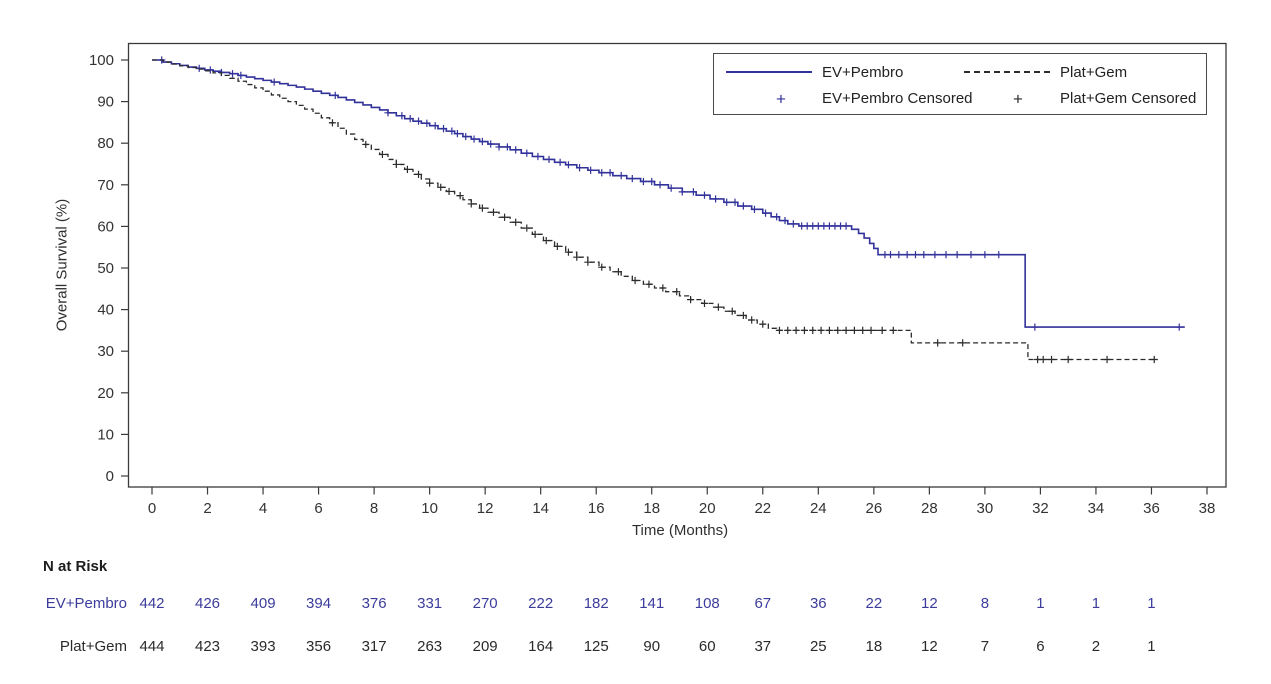  What do you see at coordinates (707, 646) in the screenshot?
I see `risk-count: 60` at bounding box center [707, 646].